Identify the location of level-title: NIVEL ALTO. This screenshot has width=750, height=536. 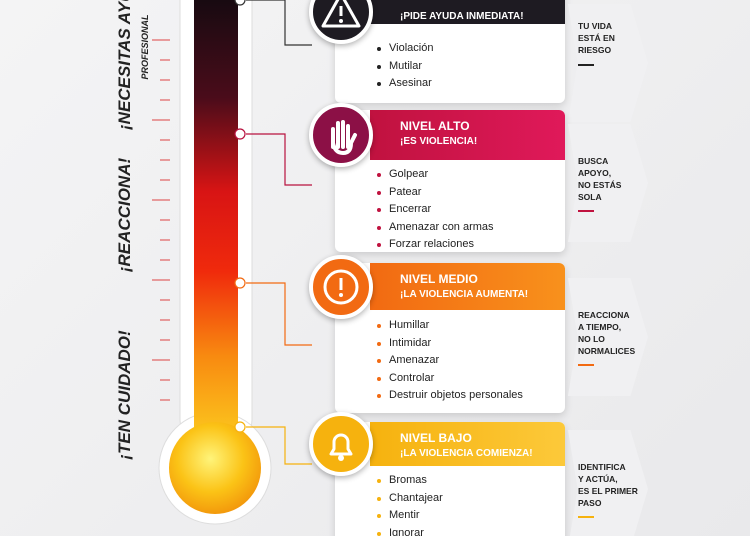
(435, 126).